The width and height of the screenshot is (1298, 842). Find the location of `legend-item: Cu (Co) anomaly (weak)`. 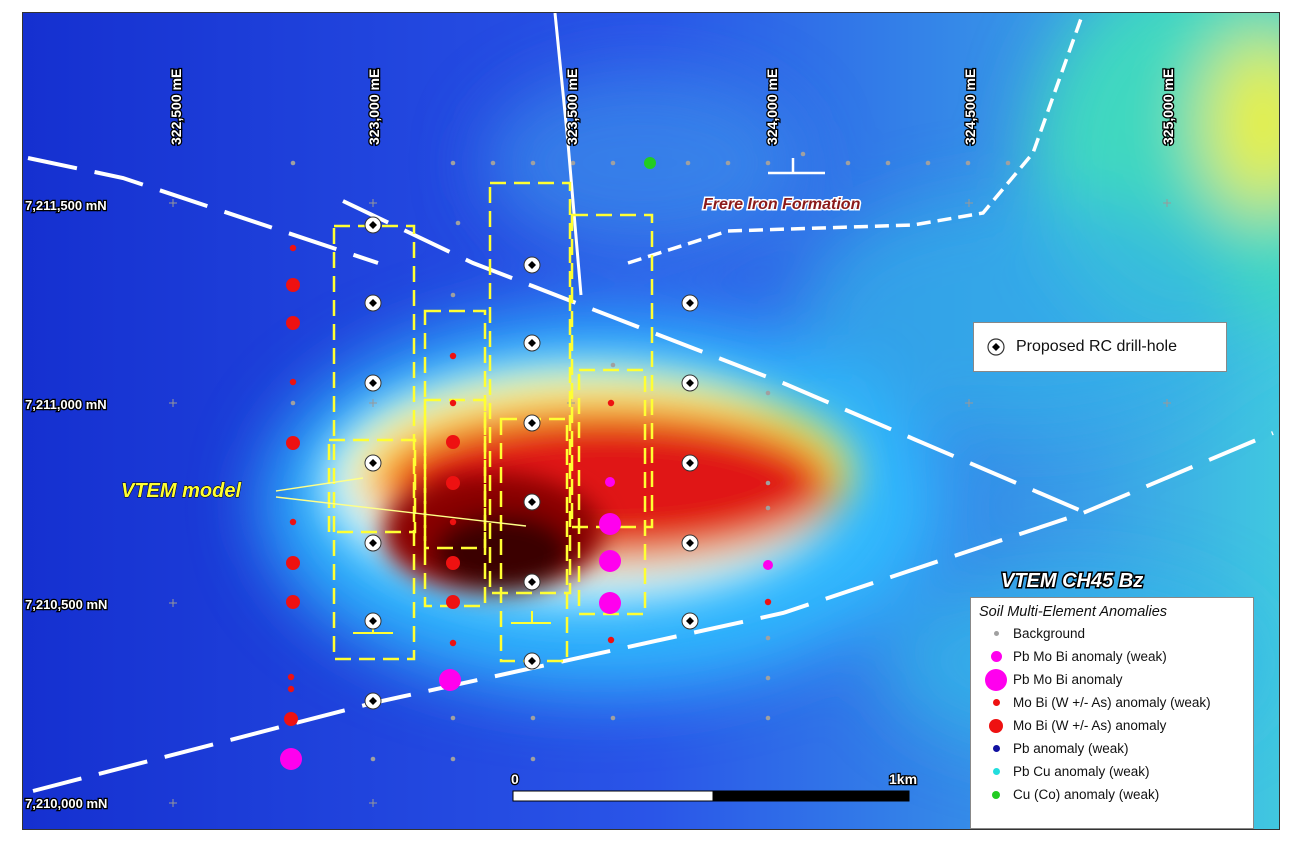

legend-item: Cu (Co) anomaly (weak) is located at coordinates (1112, 794).